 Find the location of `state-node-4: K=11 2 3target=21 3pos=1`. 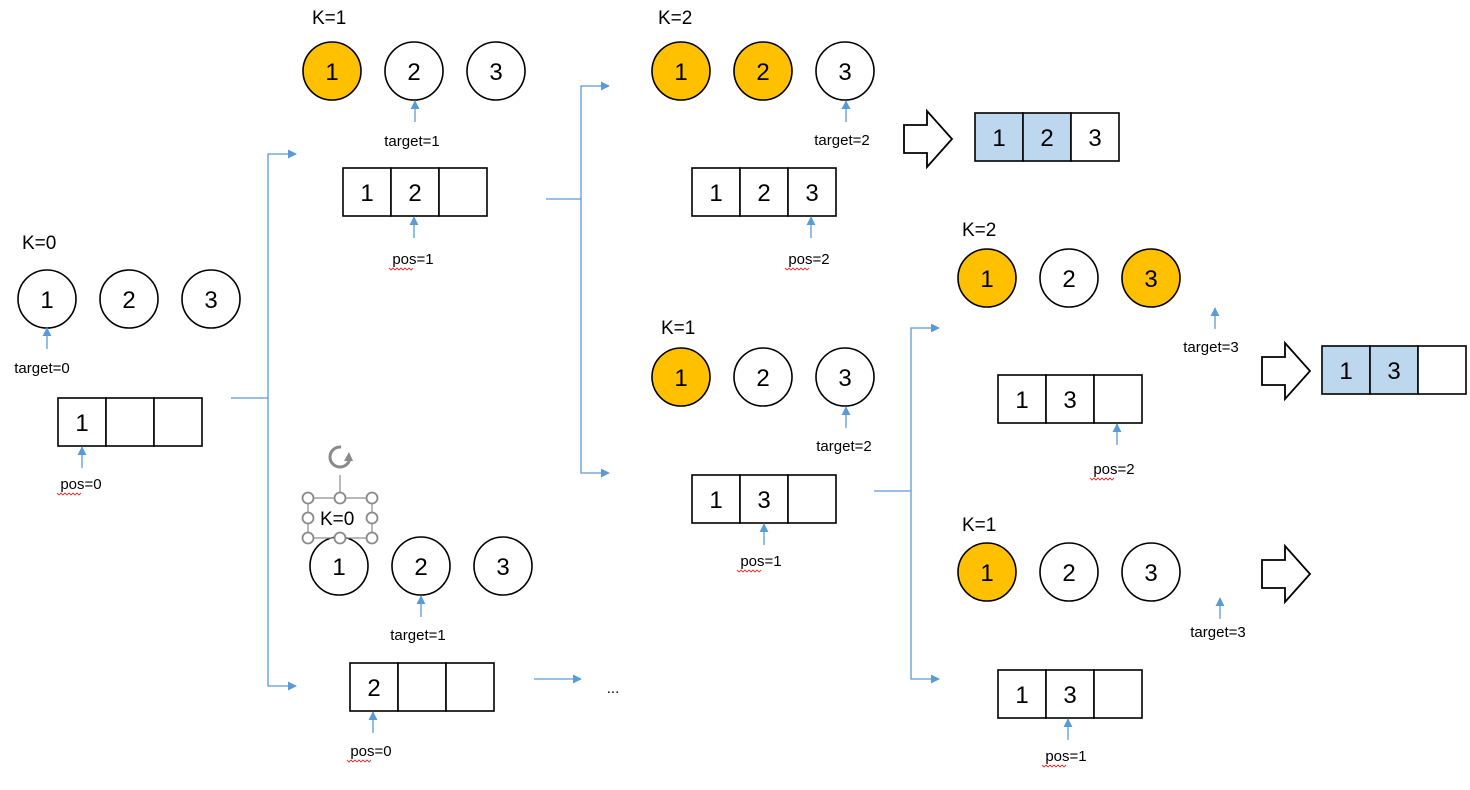

state-node-4: K=11 2 3target=21 3pos=1 is located at coordinates (763, 445).